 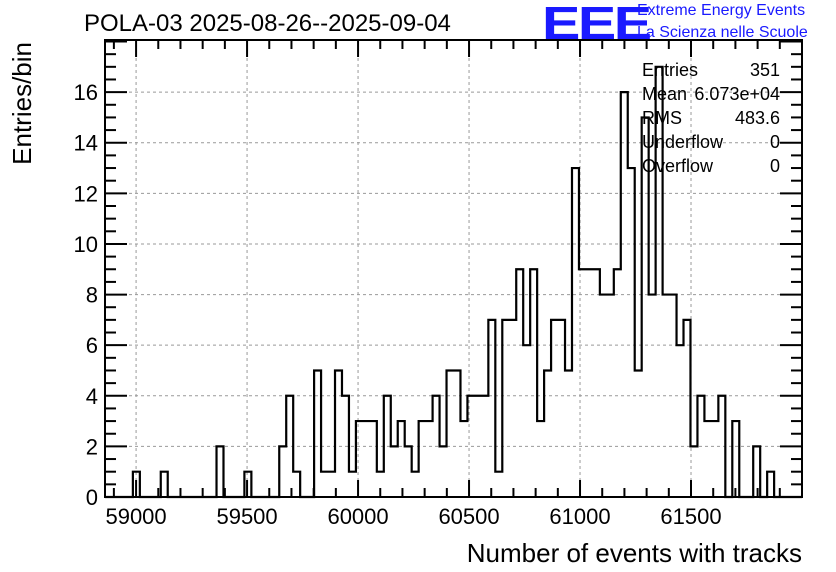 I want to click on stats-label: Entries, so click(x=670, y=70).